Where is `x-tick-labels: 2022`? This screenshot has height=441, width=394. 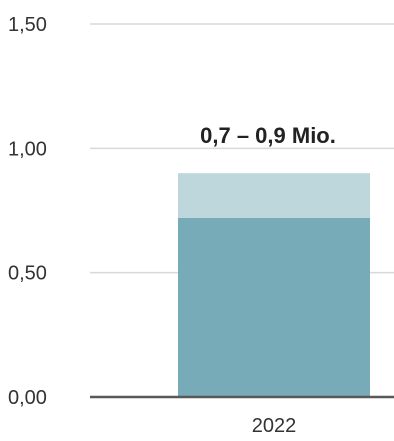
x-tick-labels: 2022 is located at coordinates (274, 426).